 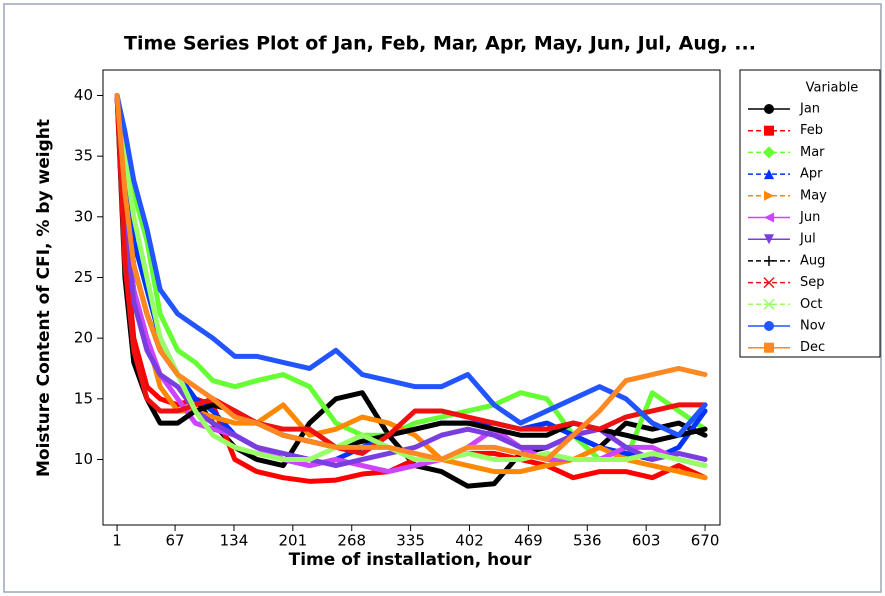 I want to click on x-tick-label: 603, so click(x=646, y=541).